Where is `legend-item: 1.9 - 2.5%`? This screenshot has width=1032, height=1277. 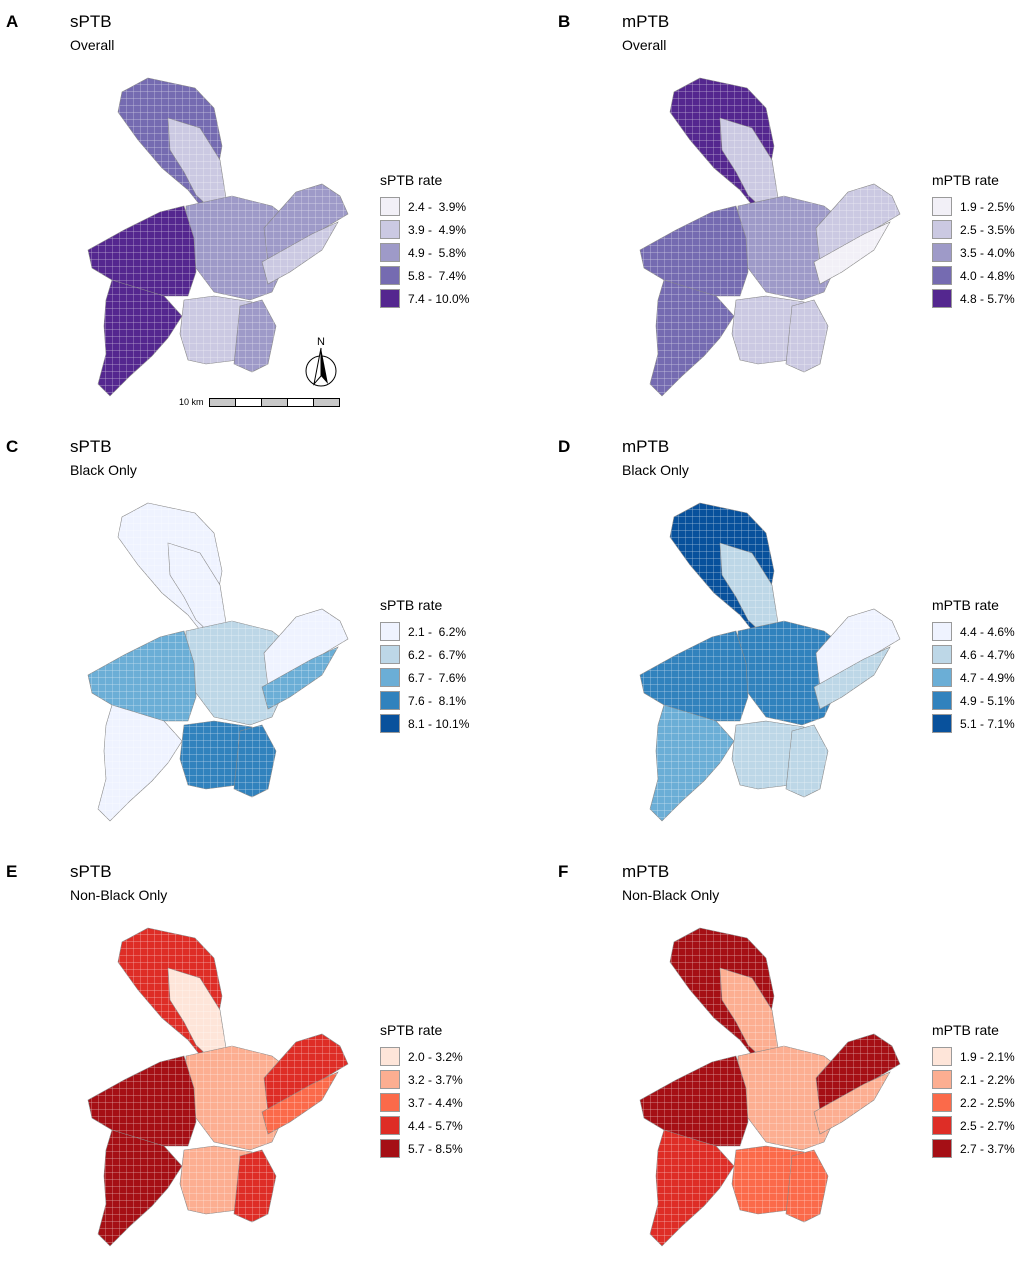
legend-item: 1.9 - 2.5% is located at coordinates (973, 206).